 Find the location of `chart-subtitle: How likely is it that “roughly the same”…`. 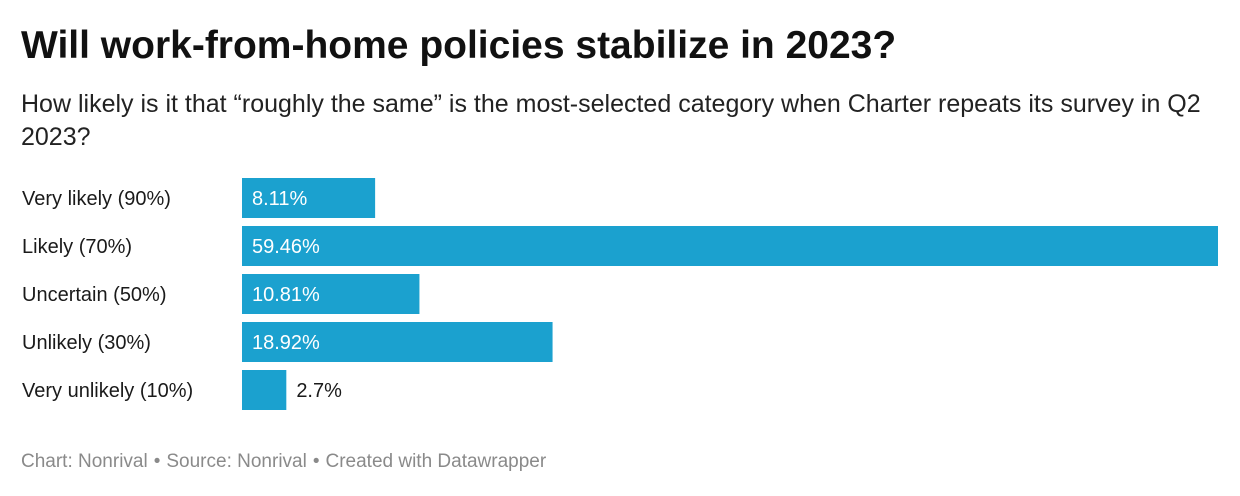

chart-subtitle: How likely is it that “roughly the same”… is located at coordinates (611, 120).